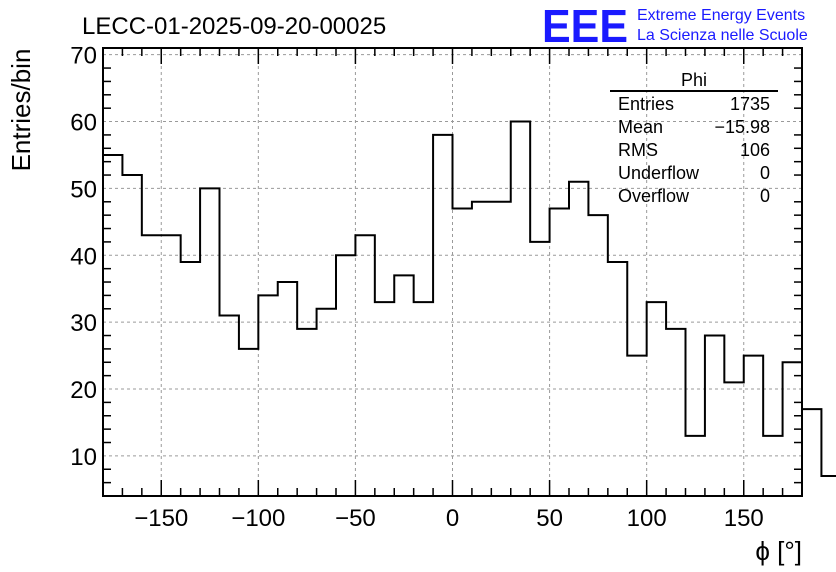 Image resolution: width=836 pixels, height=572 pixels. I want to click on y-axis-title: Entries/bin, so click(21, 110).